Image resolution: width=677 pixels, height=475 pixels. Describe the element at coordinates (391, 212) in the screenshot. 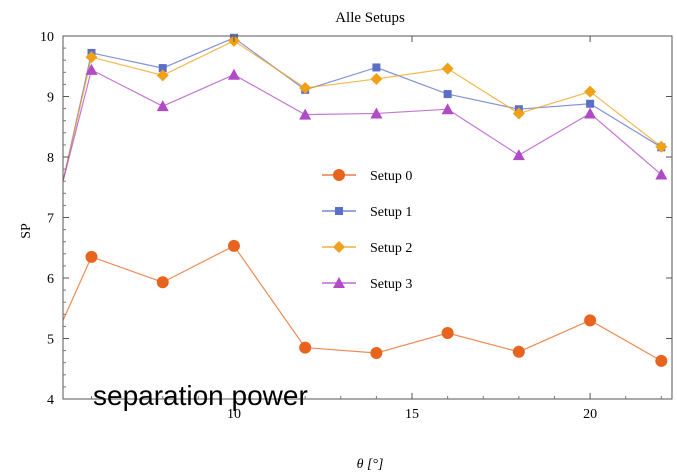

I see `legend-label: Setup 1` at that location.